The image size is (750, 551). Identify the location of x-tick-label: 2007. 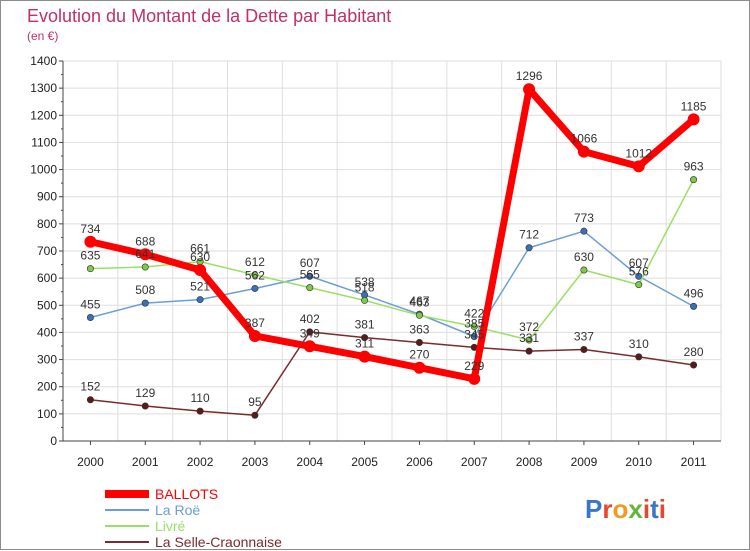
(474, 462).